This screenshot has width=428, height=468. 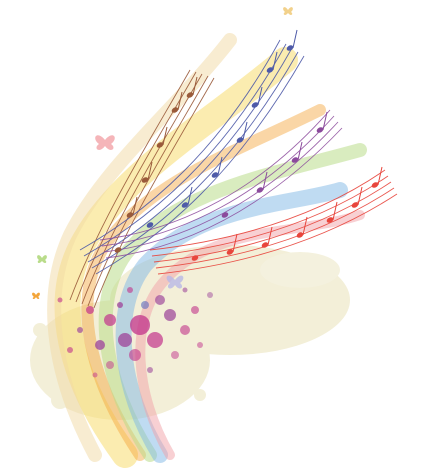 What do you see at coordinates (135, 332) in the screenshot?
I see `paint-splatter-icon` at bounding box center [135, 332].